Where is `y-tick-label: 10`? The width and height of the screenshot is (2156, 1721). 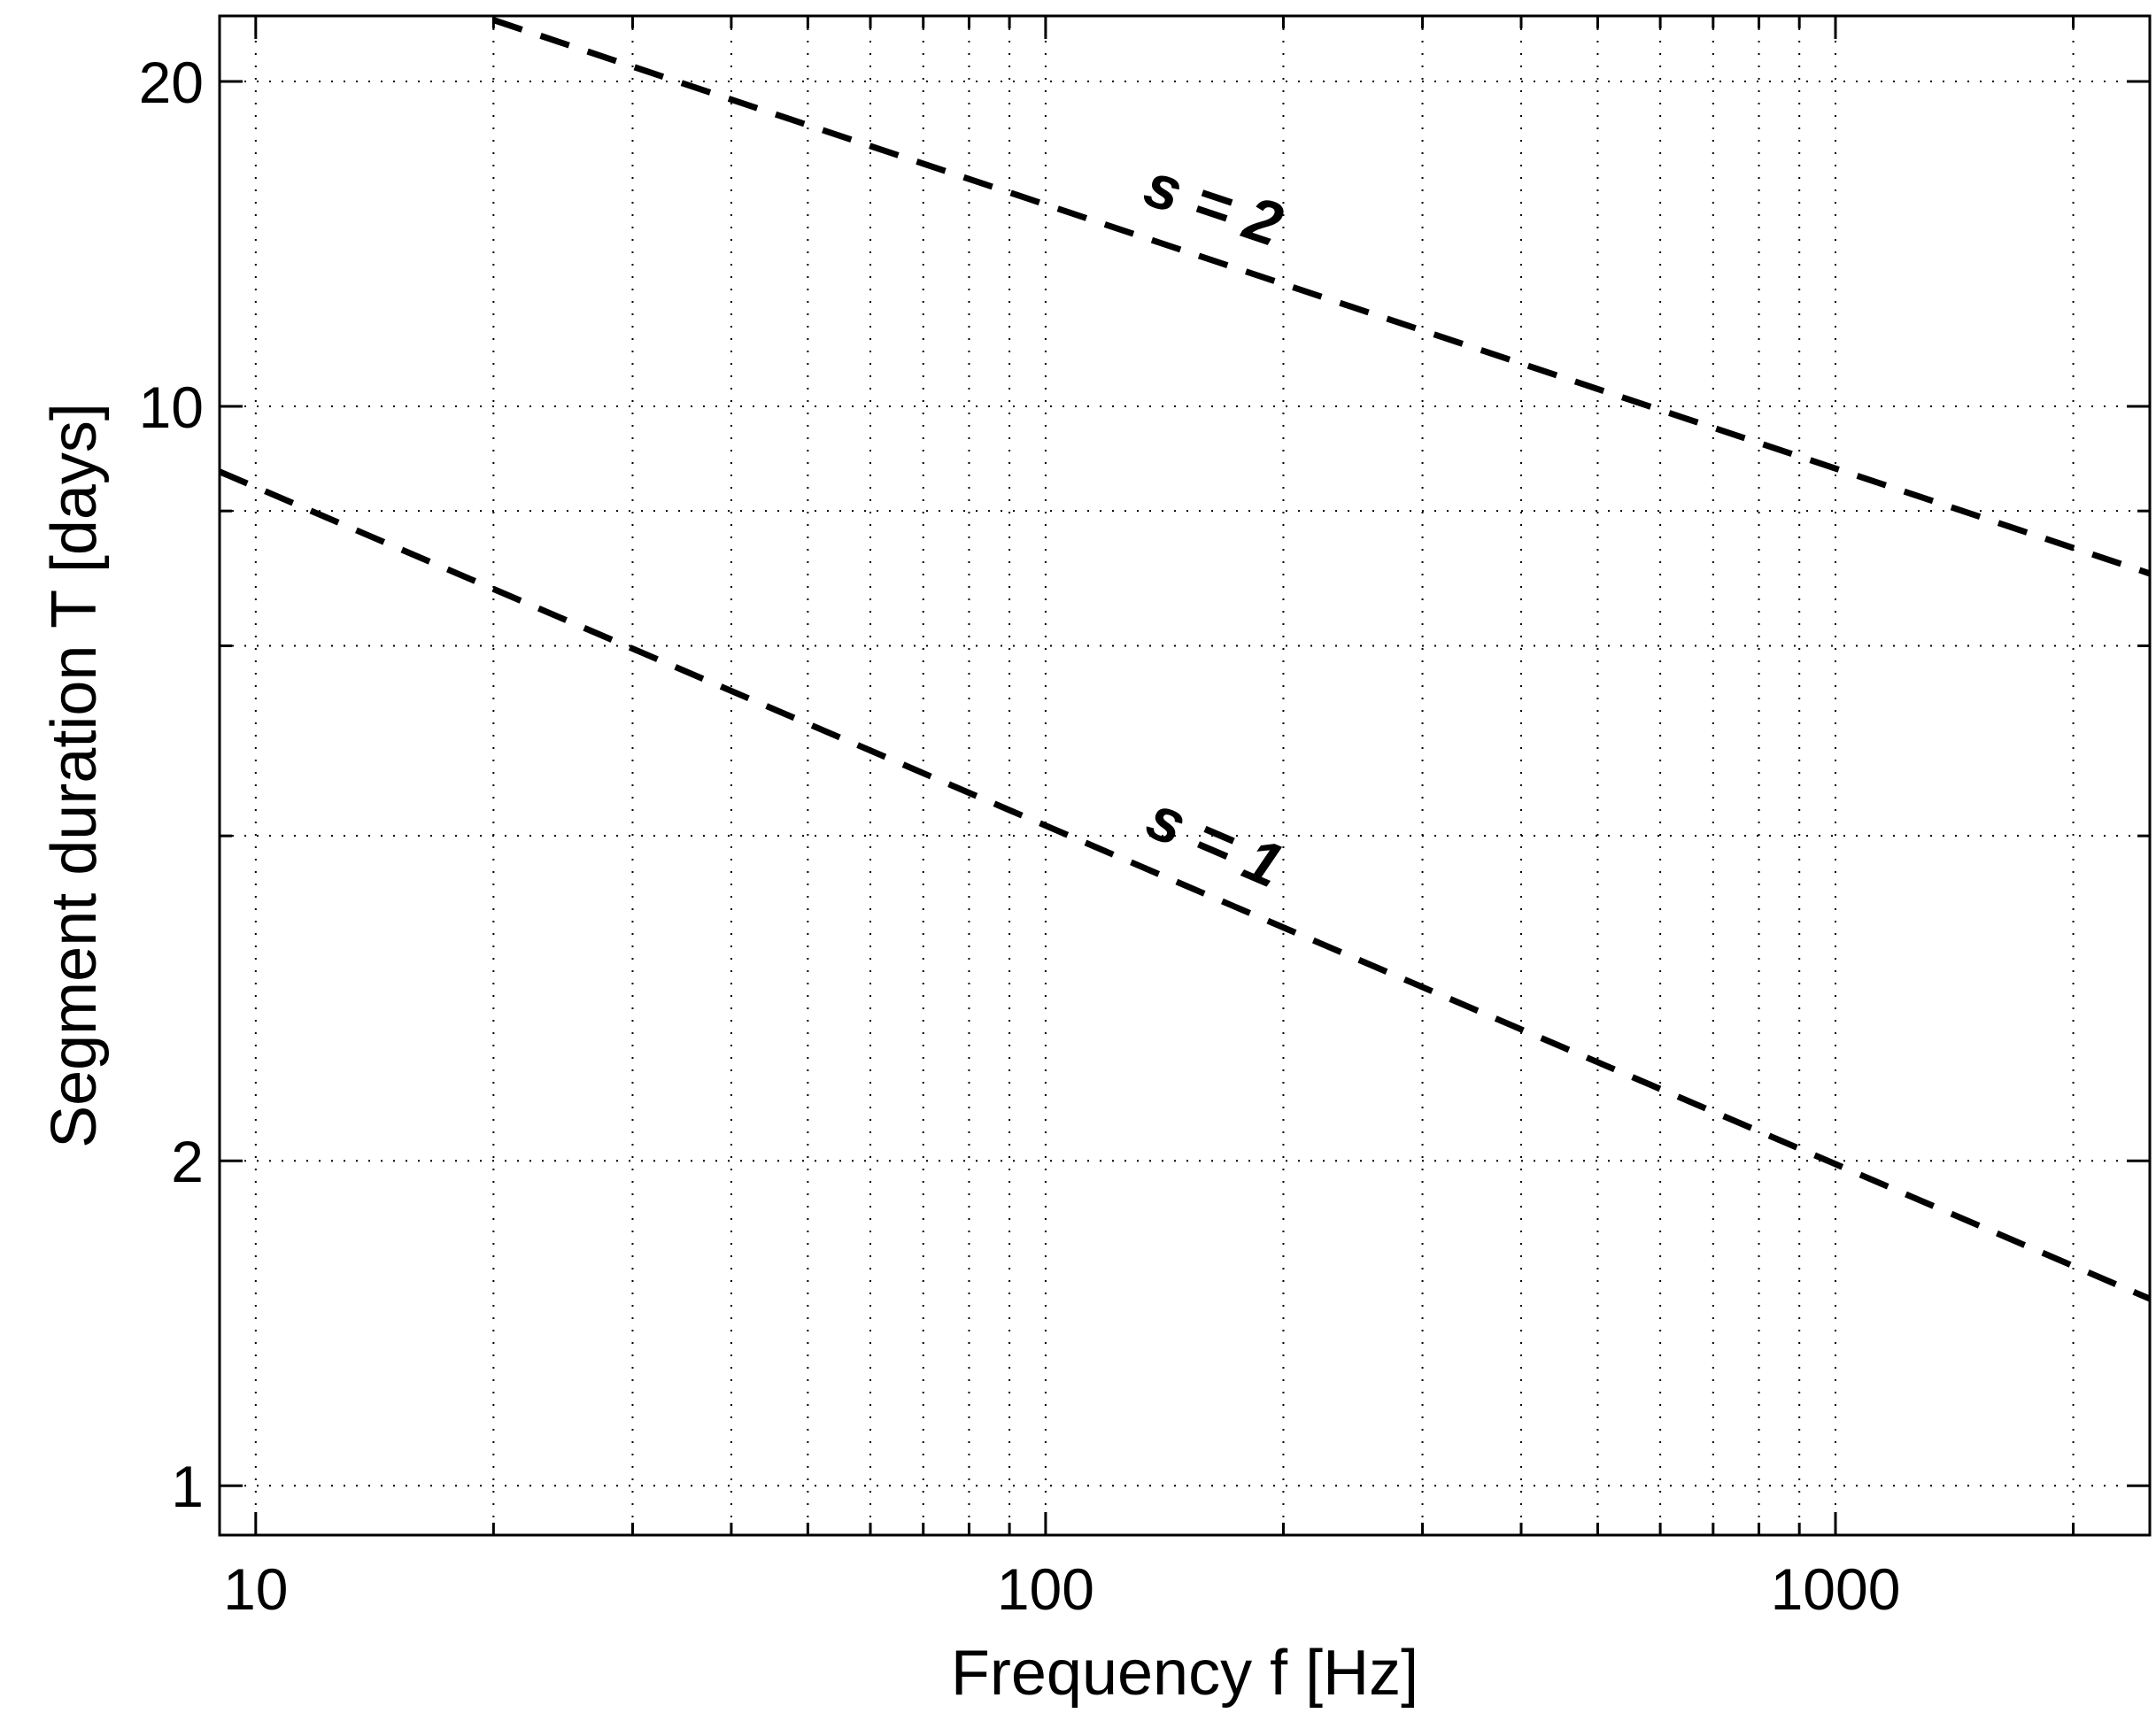
y-tick-label: 10 is located at coordinates (171, 407).